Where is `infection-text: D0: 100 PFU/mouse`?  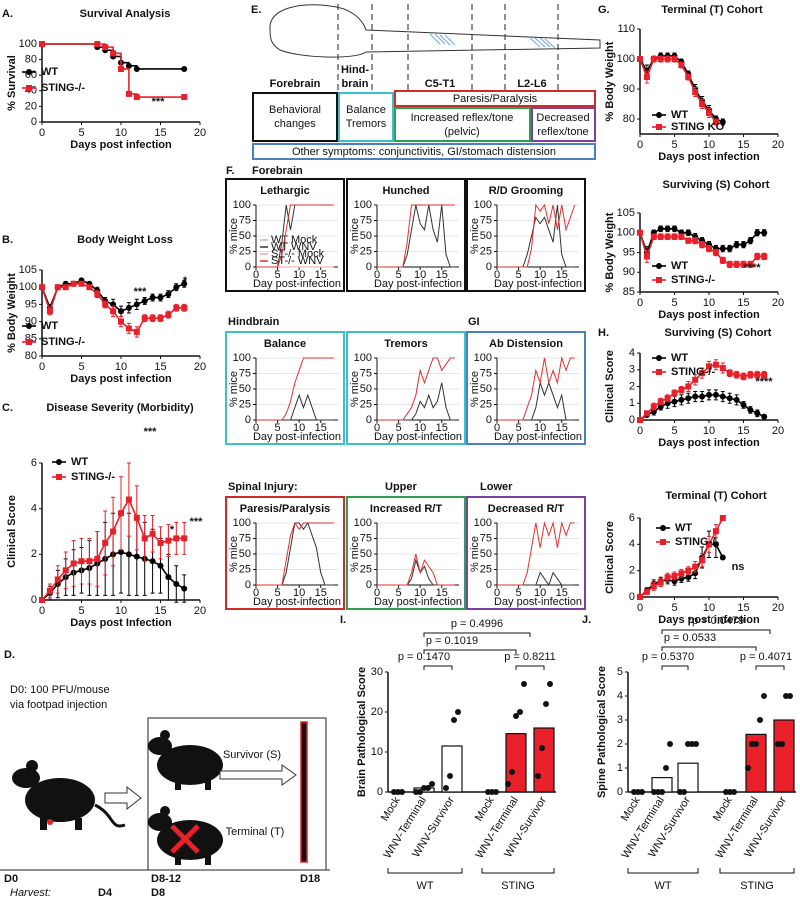
infection-text: D0: 100 PFU/mouse is located at coordinates (60, 690).